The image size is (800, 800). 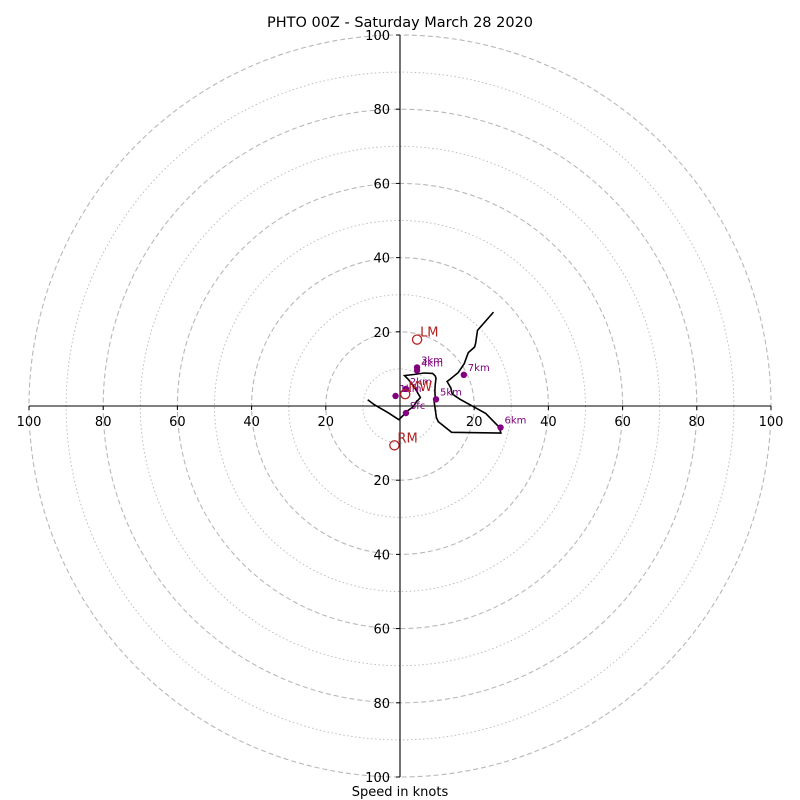 What do you see at coordinates (405, 394) in the screenshot?
I see `motion-marker-mw` at bounding box center [405, 394].